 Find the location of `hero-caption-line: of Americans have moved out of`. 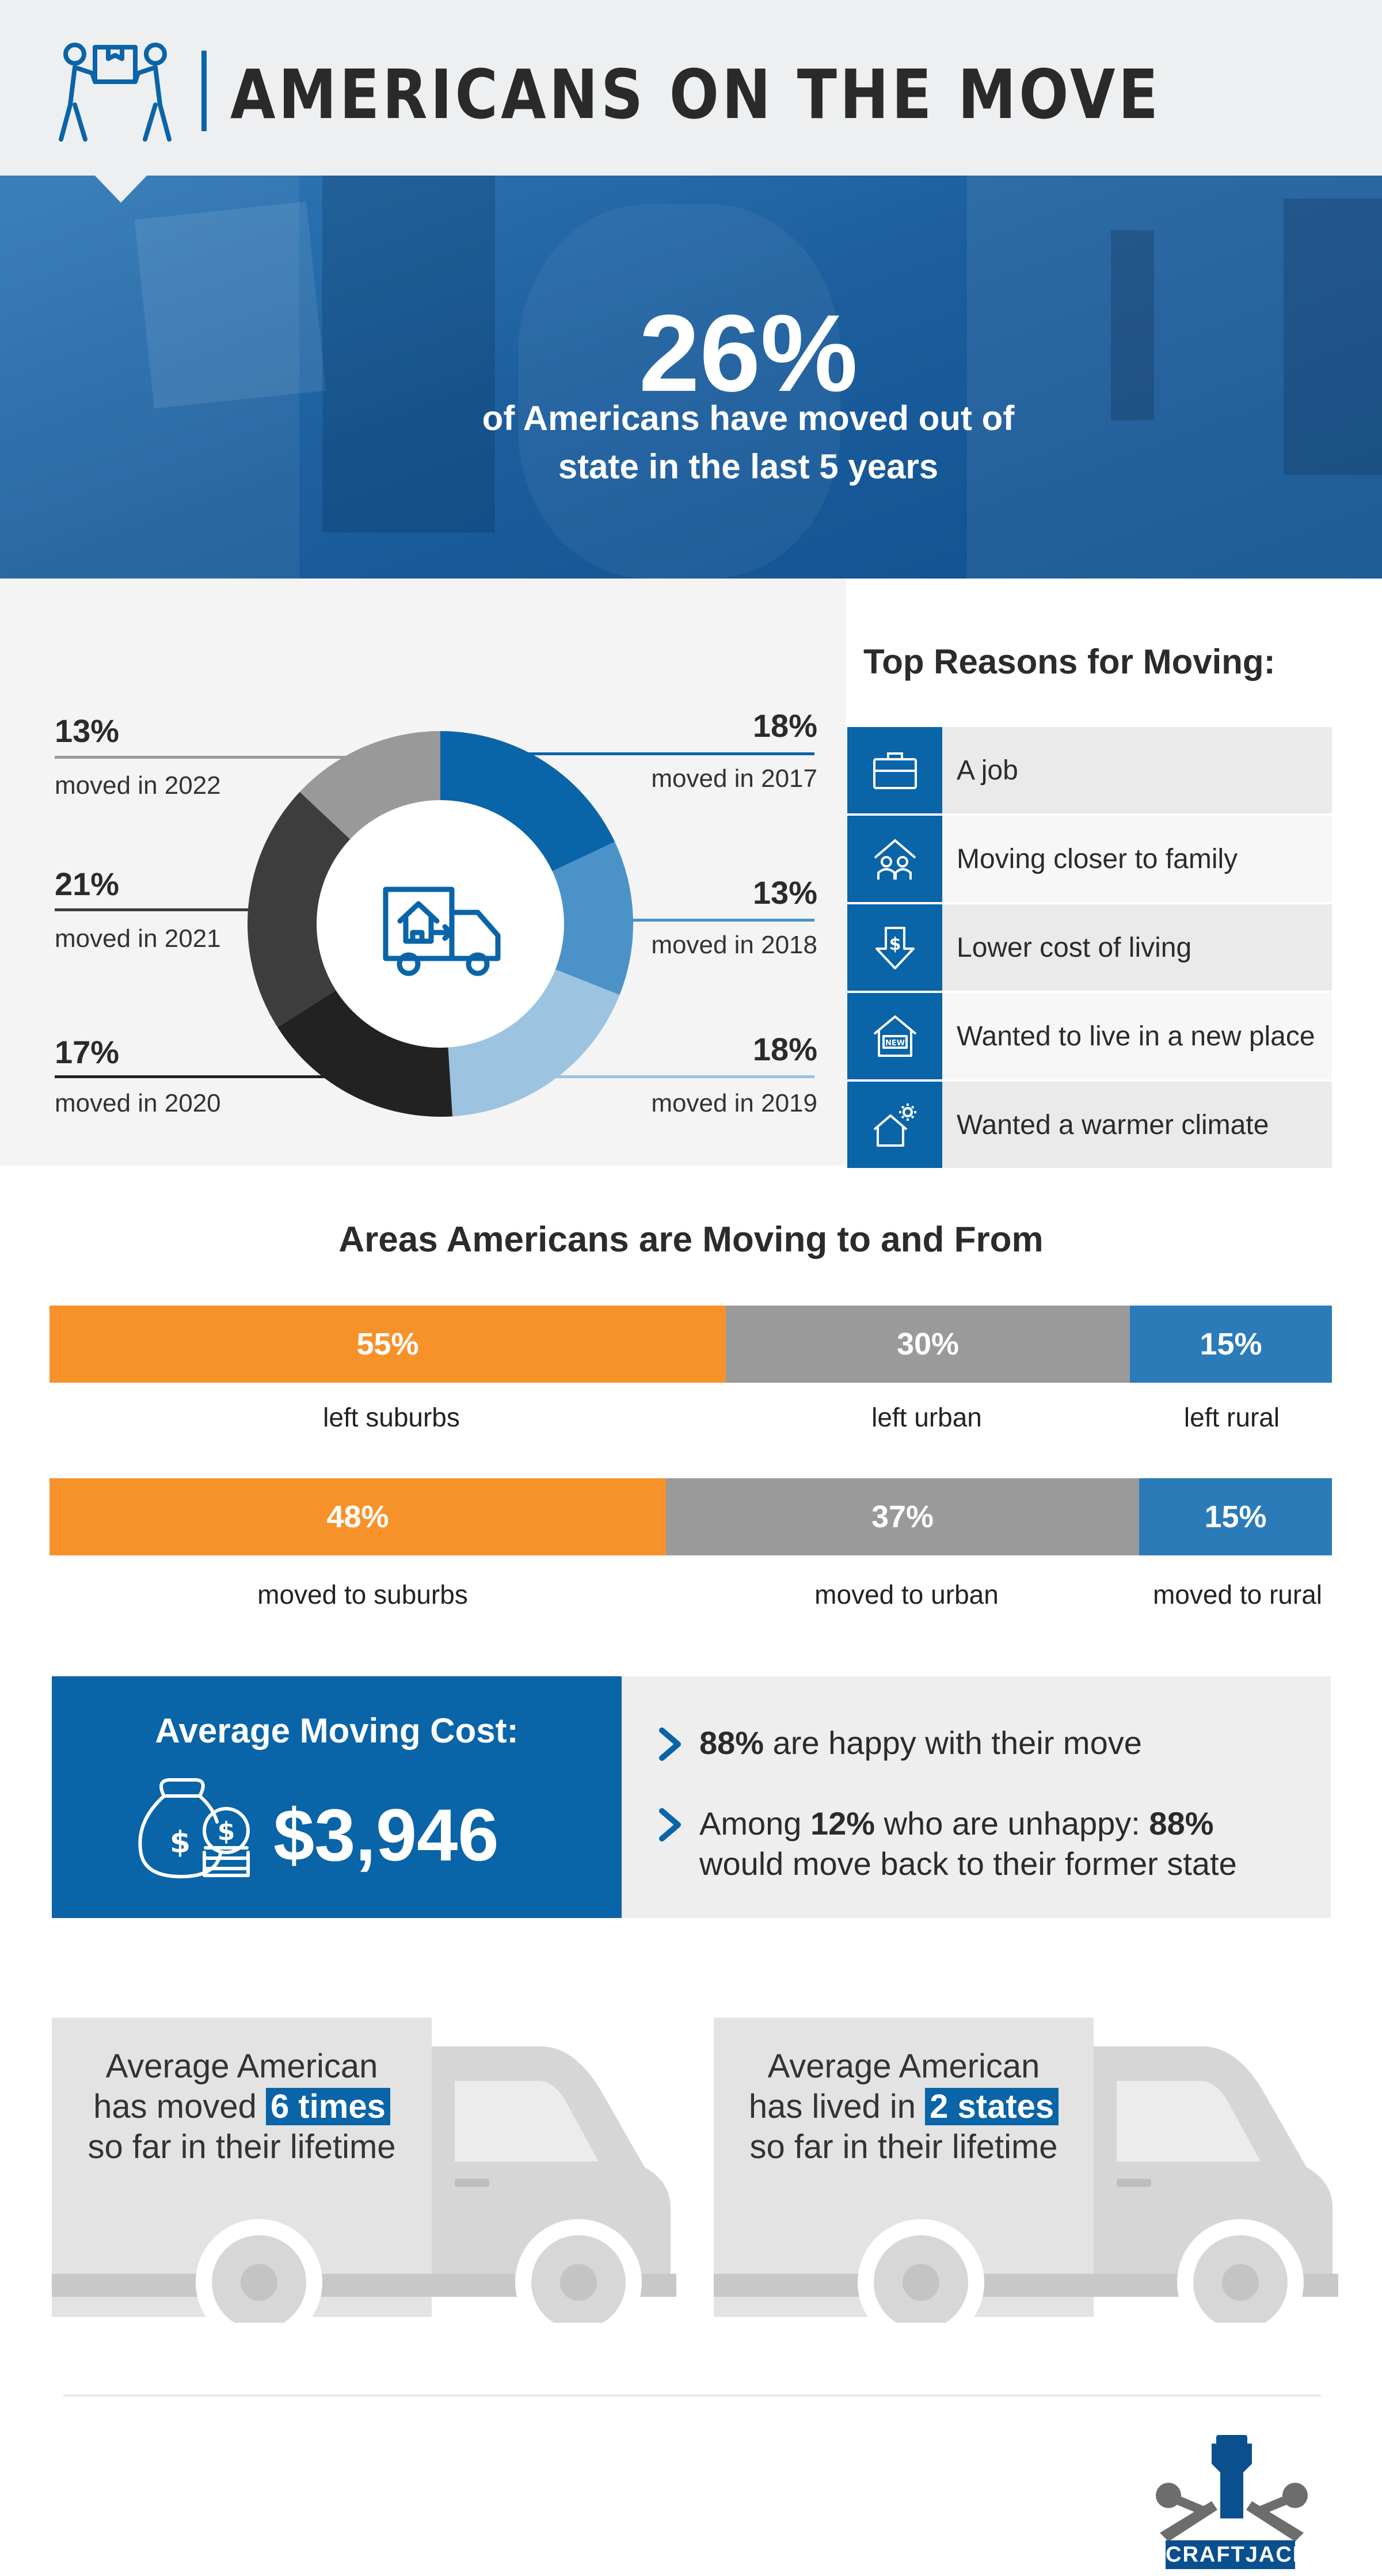

hero-caption-line: of Americans have moved out of is located at coordinates (748, 418).